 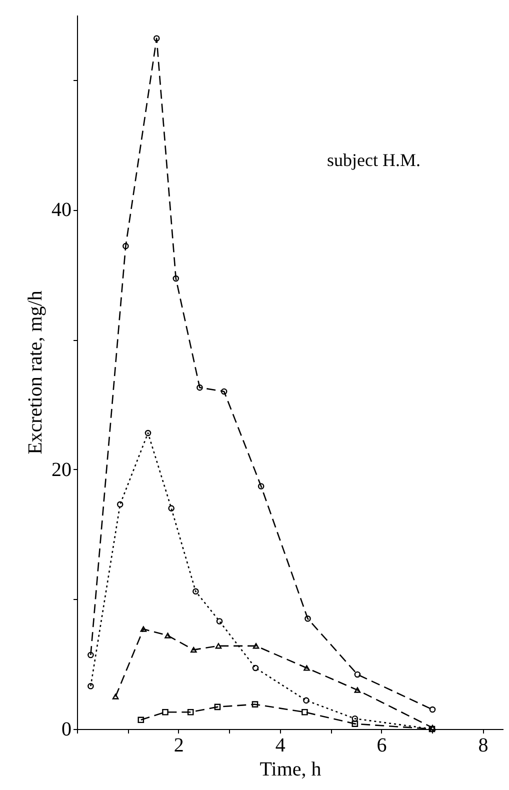 What do you see at coordinates (62, 469) in the screenshot?
I see `y-tick-label: 20` at bounding box center [62, 469].